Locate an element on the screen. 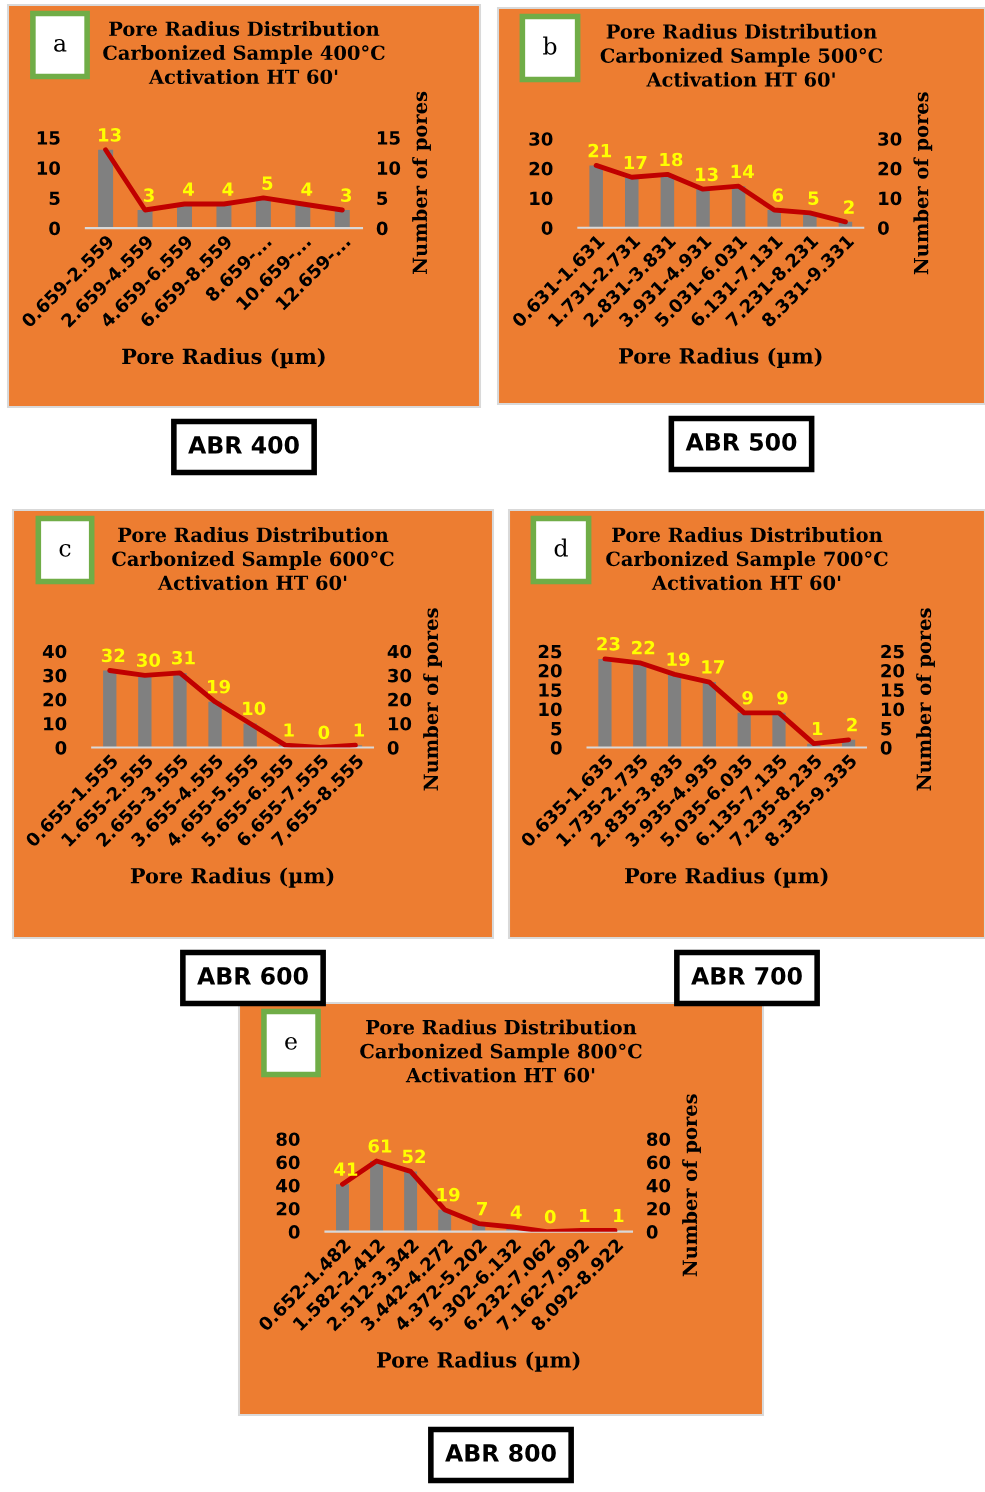  text: ABR 600 is located at coordinates (252, 975).